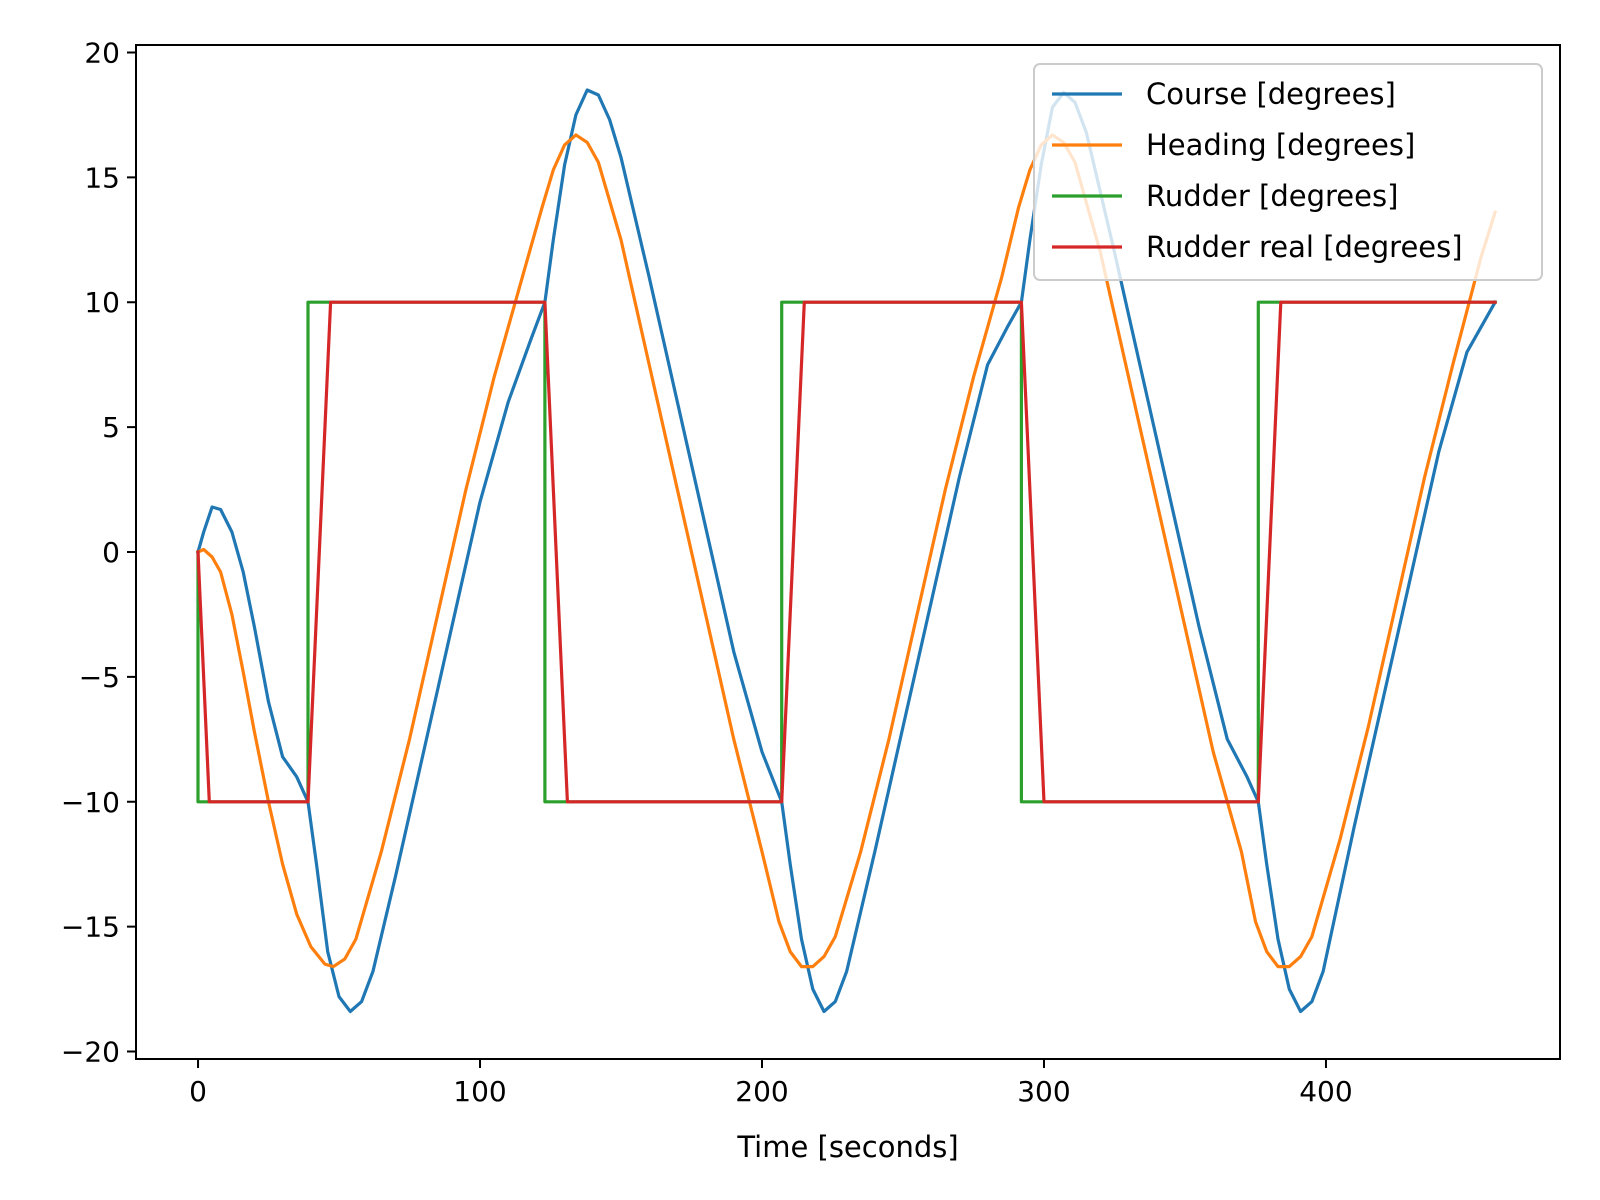 The height and width of the screenshot is (1200, 1600). I want to click on y-axis: −20 −15 −10 −5 0 5 10 15 20, so click(98, 552).